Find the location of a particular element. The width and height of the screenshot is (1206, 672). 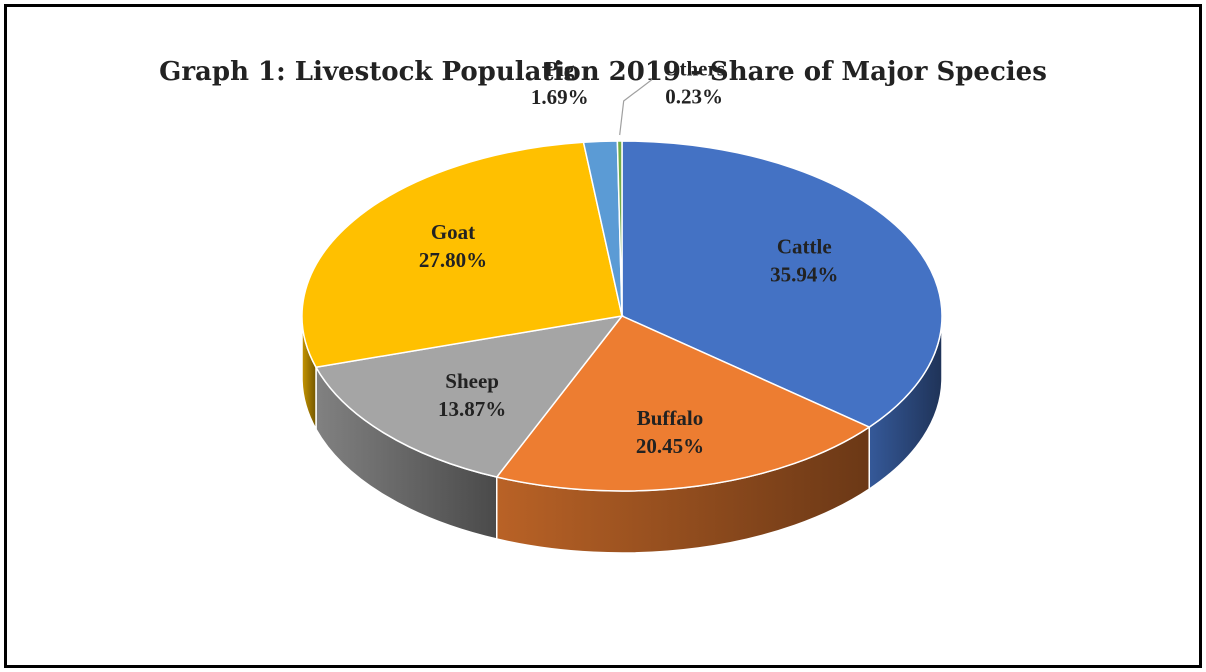

pie-slice-buffalo is located at coordinates (683, 403).